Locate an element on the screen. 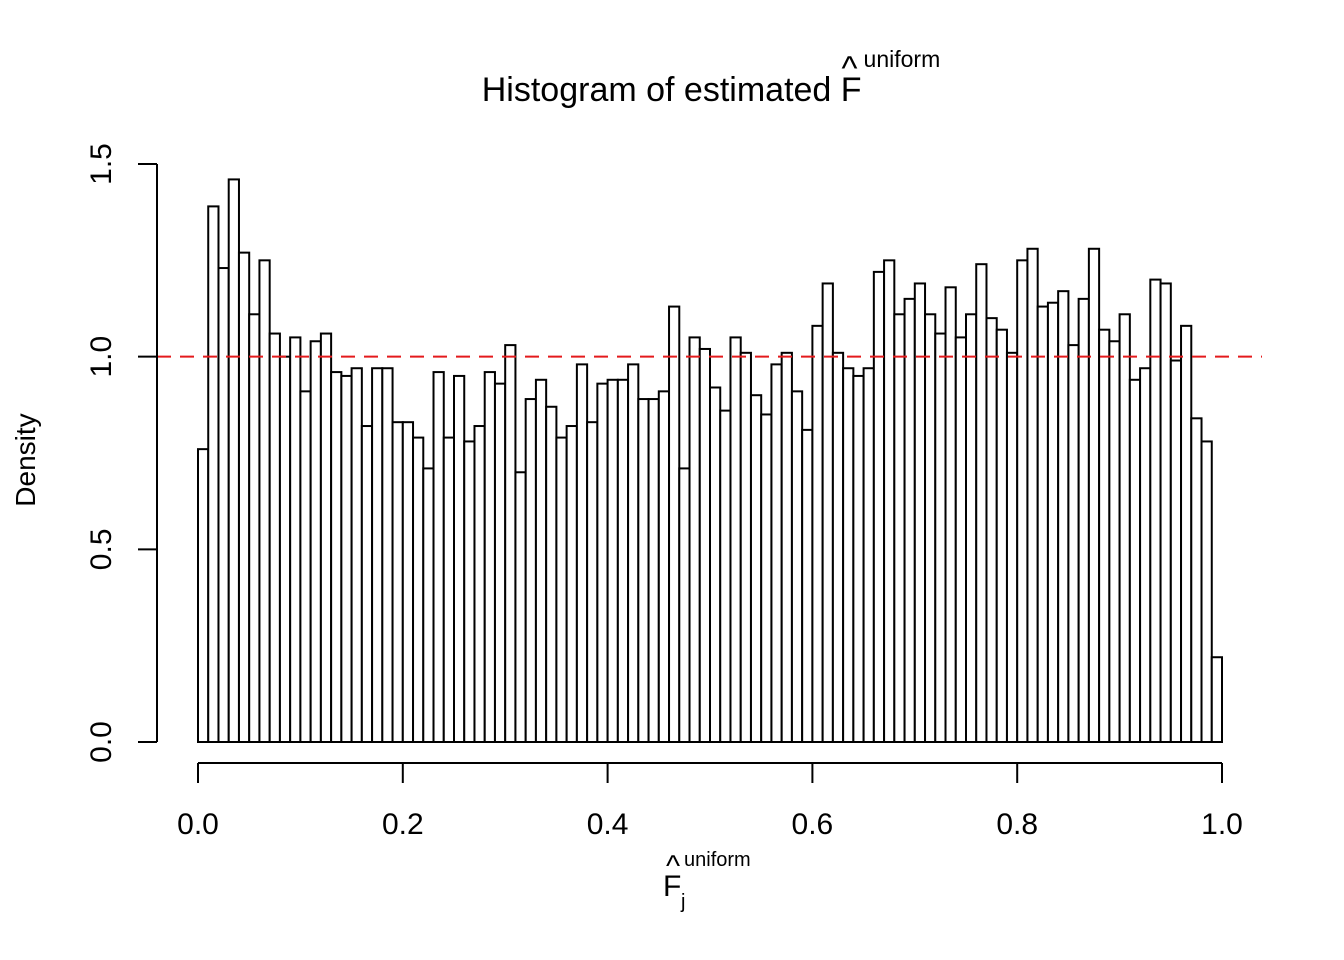 This screenshot has height=960, width=1344. x-tick-label: 0.0 is located at coordinates (198, 824).